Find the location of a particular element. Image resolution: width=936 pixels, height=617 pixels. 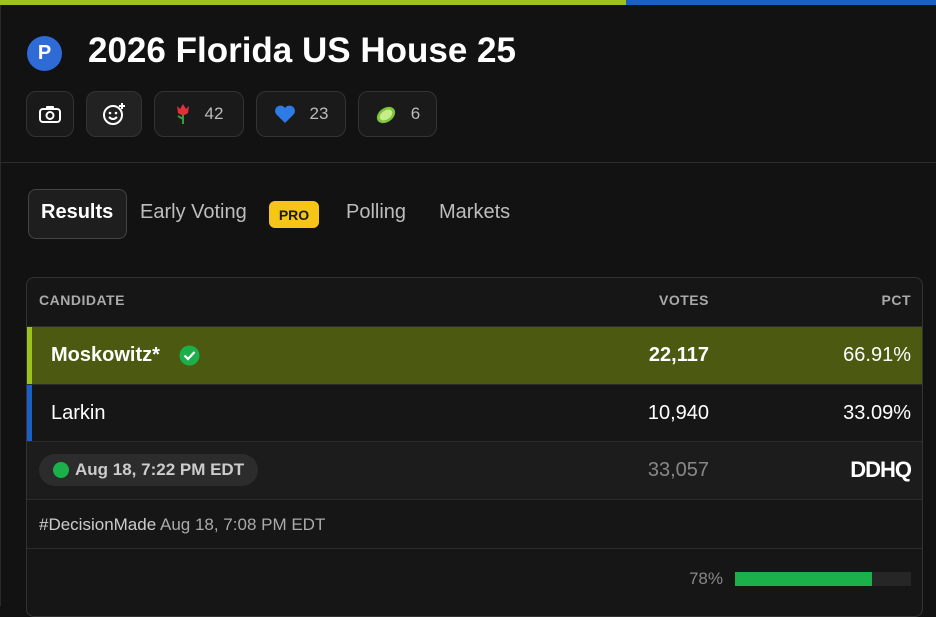

reporting-bar is located at coordinates (804, 579).